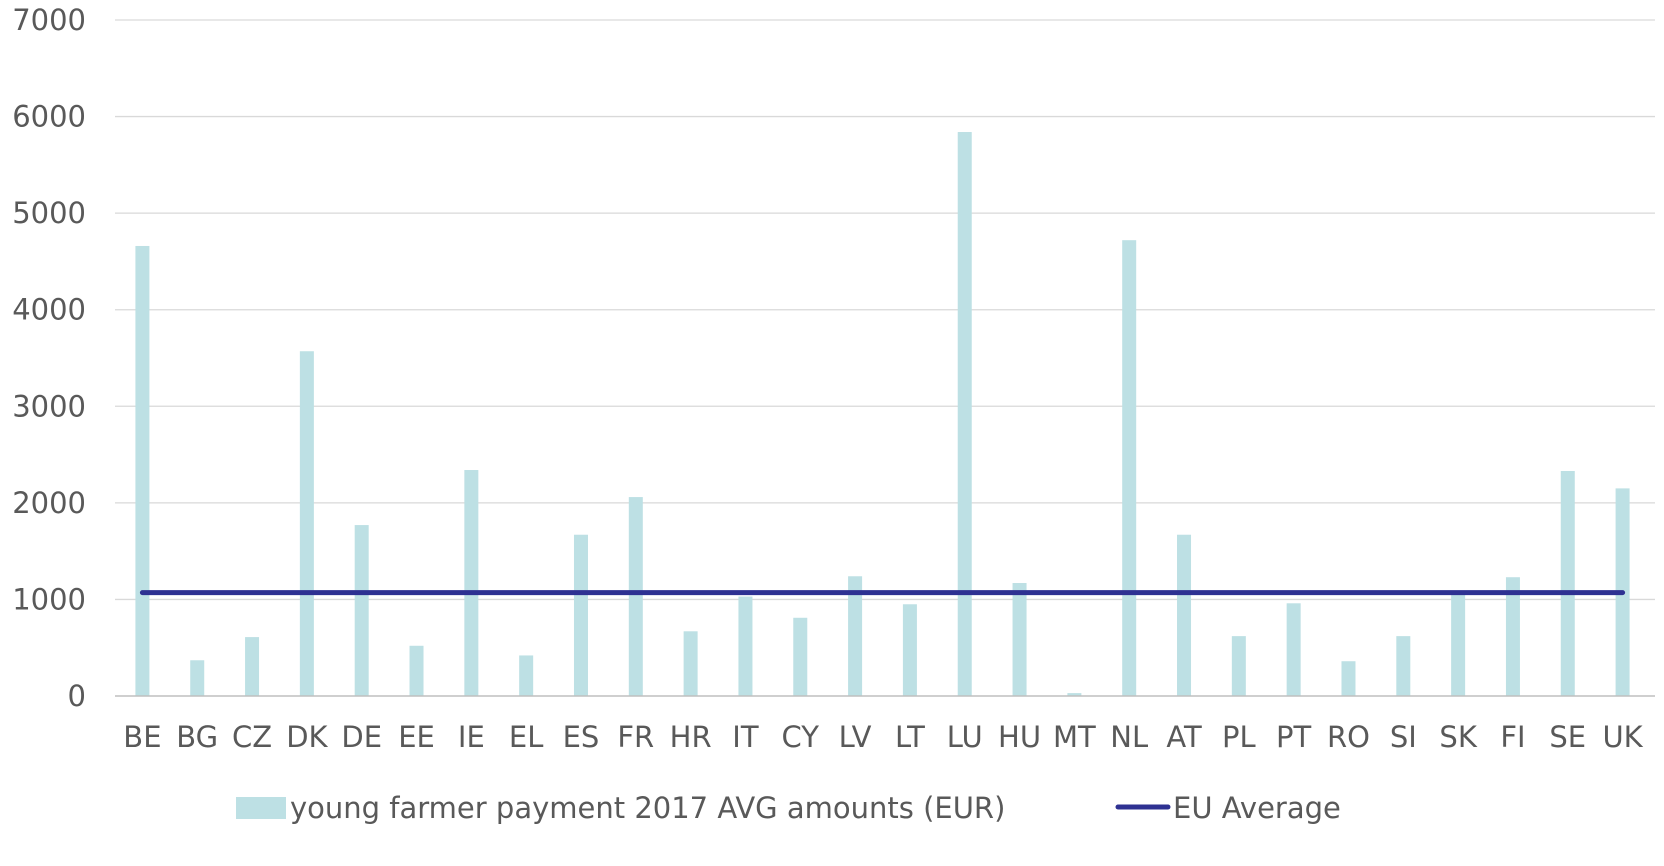 This screenshot has height=866, width=1664. What do you see at coordinates (416, 737) in the screenshot?
I see `x-tick-label: EE` at bounding box center [416, 737].